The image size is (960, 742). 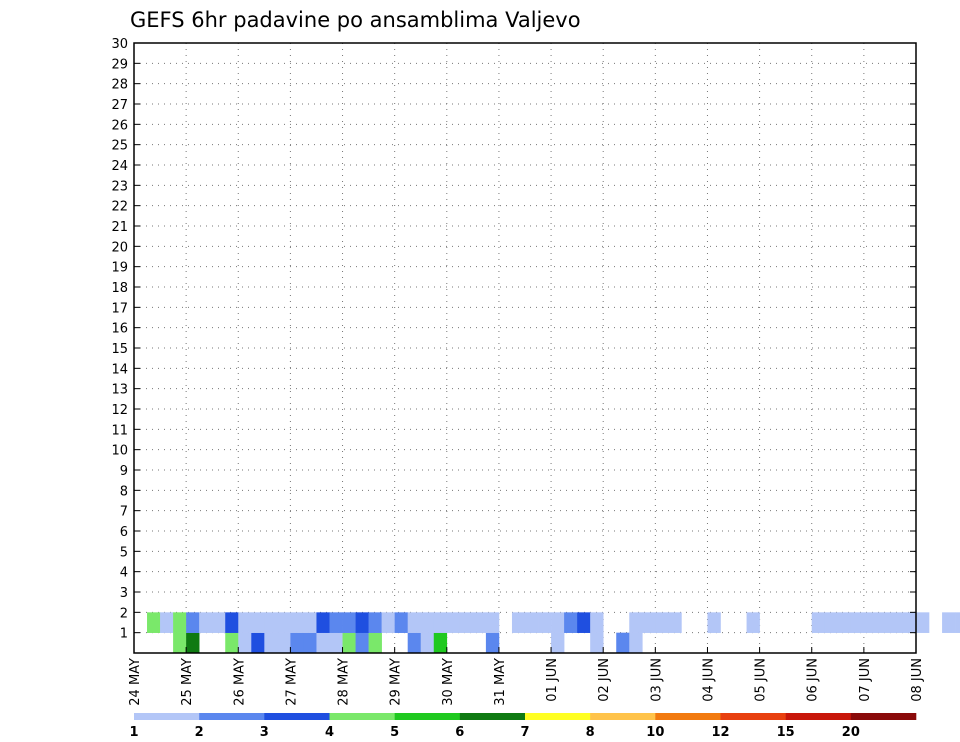 What do you see at coordinates (239, 682) in the screenshot?
I see `x-tick-label: 26 MAY` at bounding box center [239, 682].